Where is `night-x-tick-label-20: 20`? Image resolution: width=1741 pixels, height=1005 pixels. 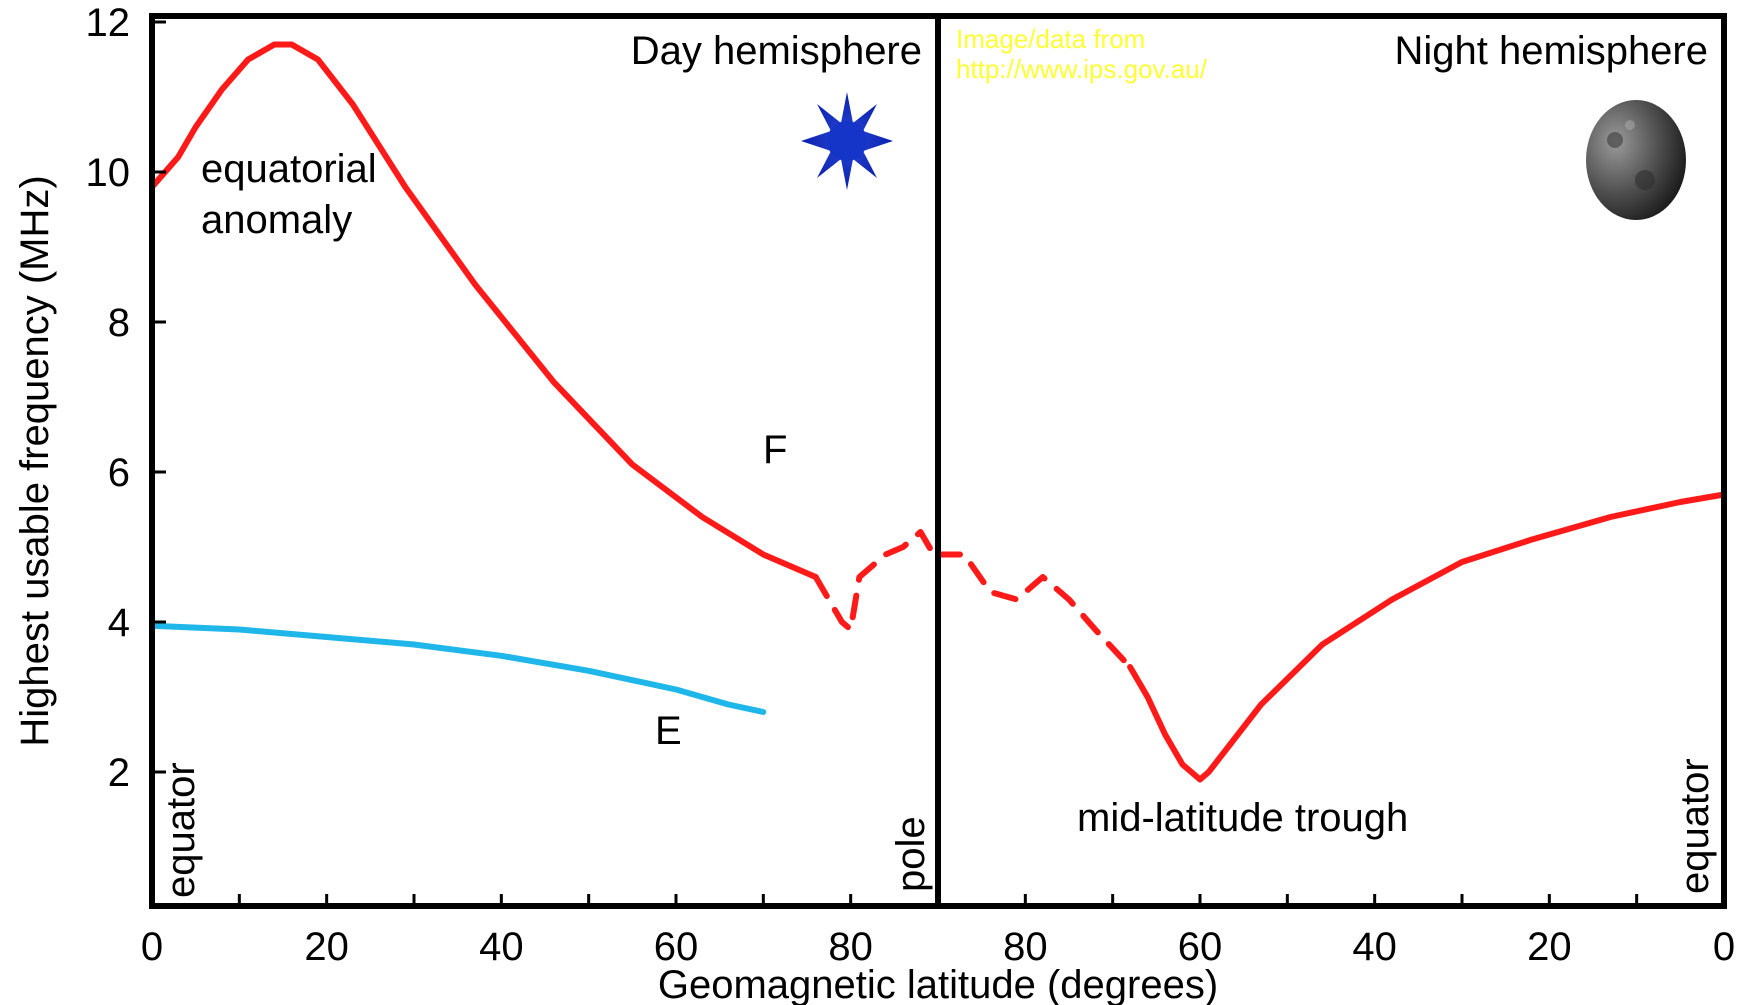
night-x-tick-label-20: 20 is located at coordinates (1549, 947).